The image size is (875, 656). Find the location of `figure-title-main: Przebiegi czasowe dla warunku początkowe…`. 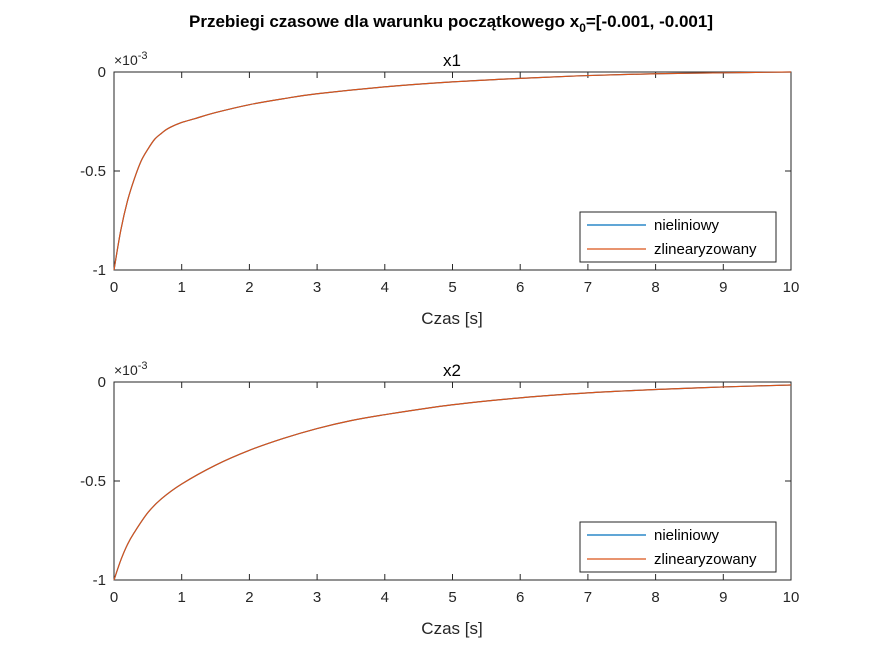

figure-title-main: Przebiegi czasowe dla warunku początkowe… is located at coordinates (384, 21).